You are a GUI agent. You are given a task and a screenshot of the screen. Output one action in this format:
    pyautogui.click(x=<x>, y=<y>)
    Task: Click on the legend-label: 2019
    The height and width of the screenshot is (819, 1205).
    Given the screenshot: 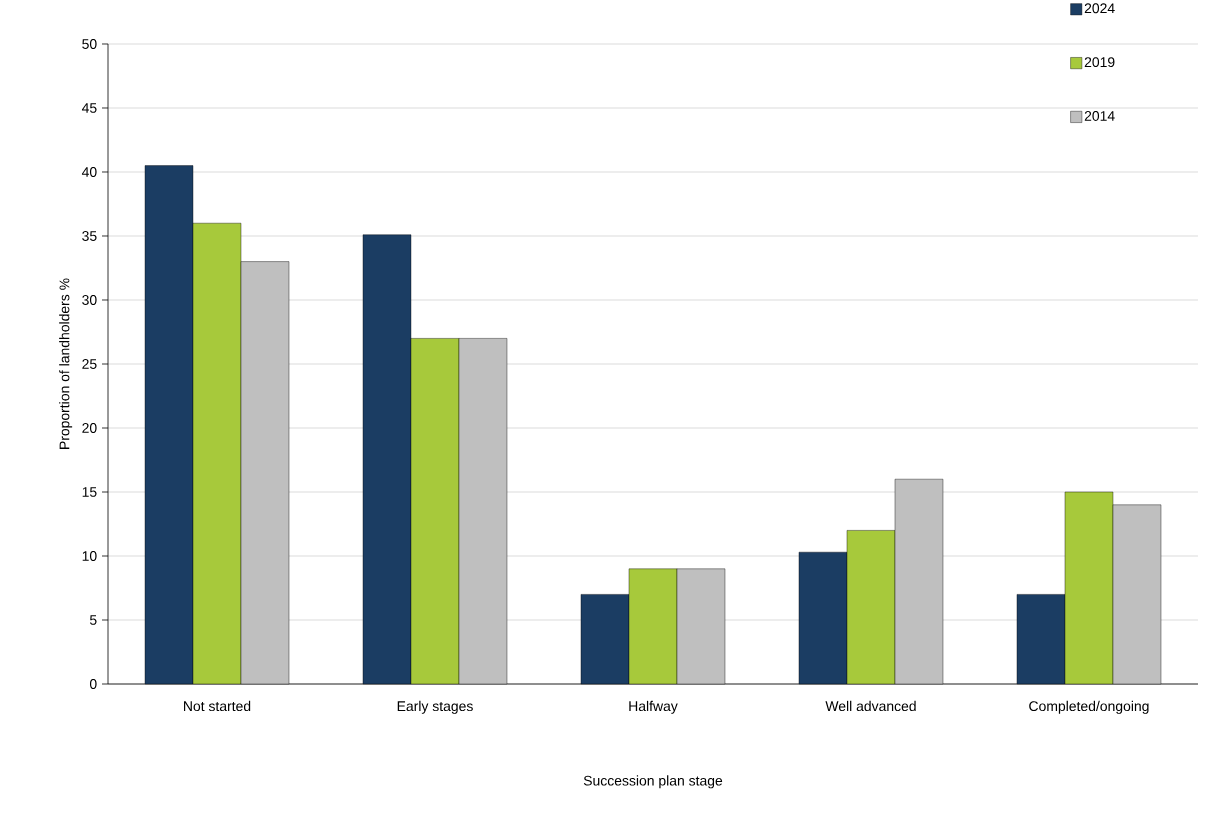 What is the action you would take?
    pyautogui.click(x=1099, y=62)
    